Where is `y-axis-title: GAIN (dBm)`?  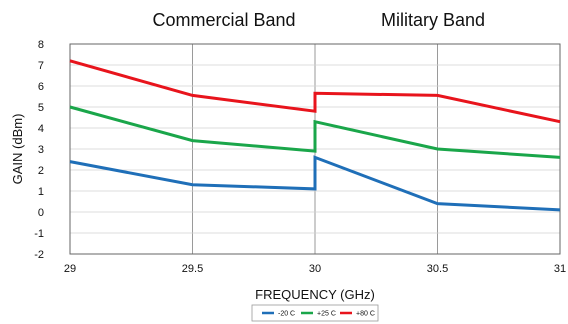 y-axis-title: GAIN (dBm) is located at coordinates (17, 149).